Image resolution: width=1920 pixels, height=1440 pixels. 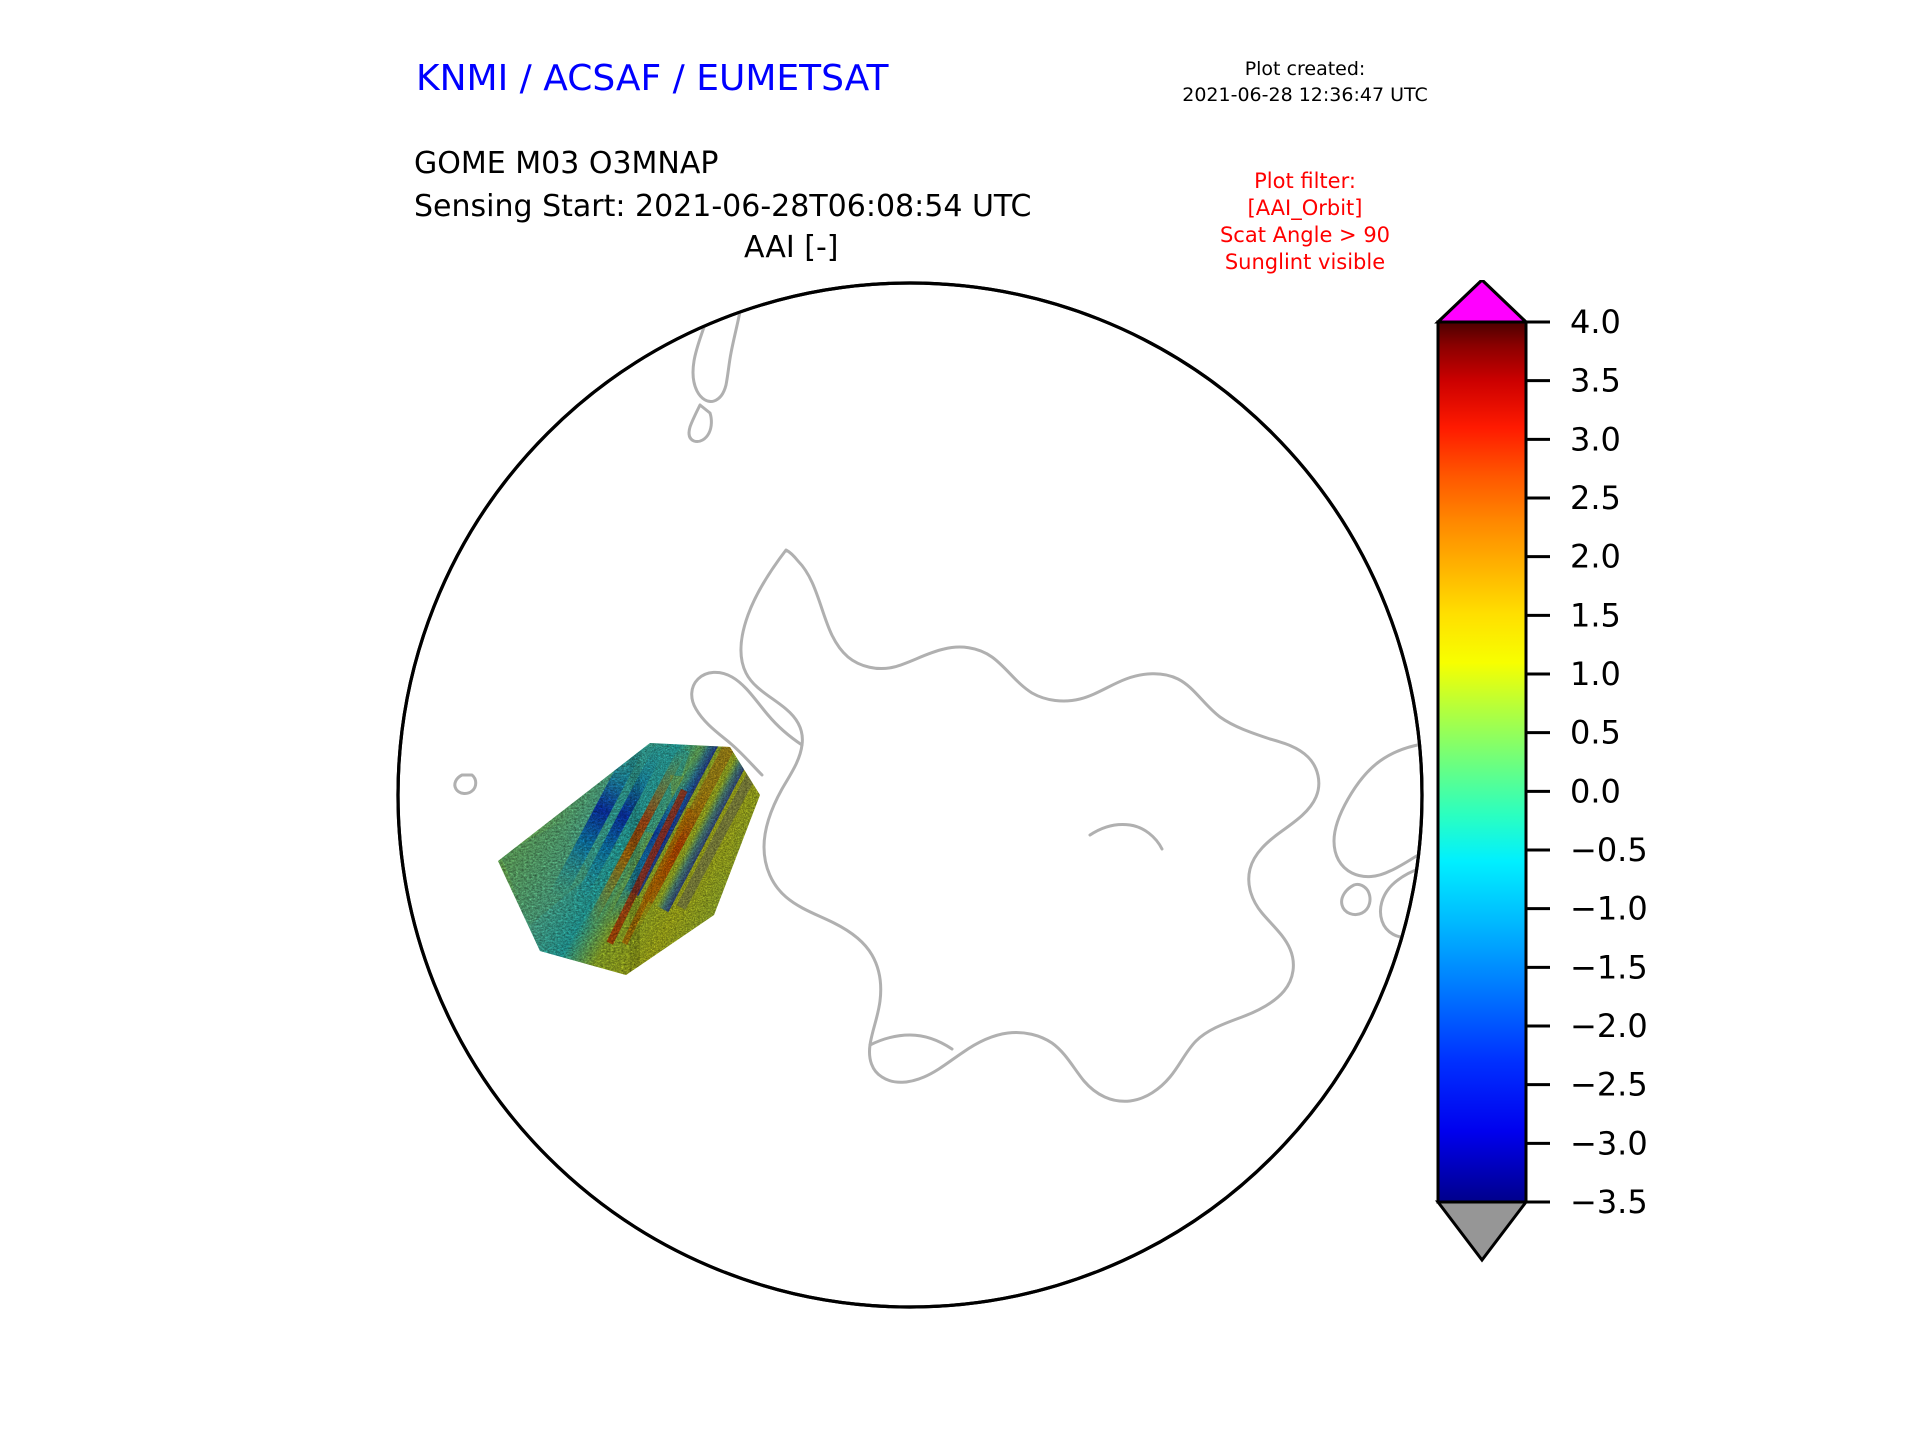 I want to click on plot-filter-sunglint: Sunglint visible, so click(x=1305, y=262).